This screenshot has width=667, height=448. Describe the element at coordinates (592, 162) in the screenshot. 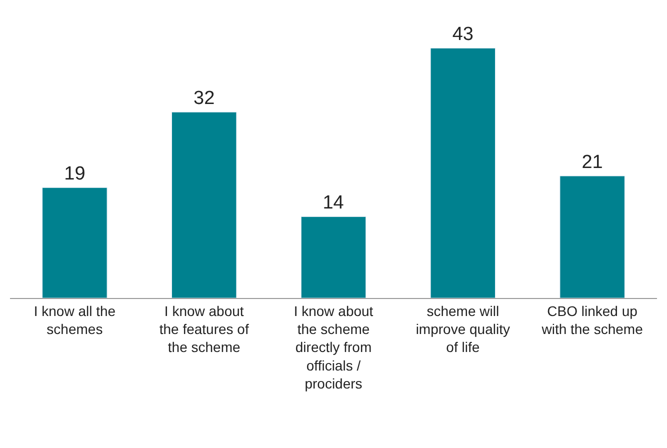

I see `data-label: 21` at that location.